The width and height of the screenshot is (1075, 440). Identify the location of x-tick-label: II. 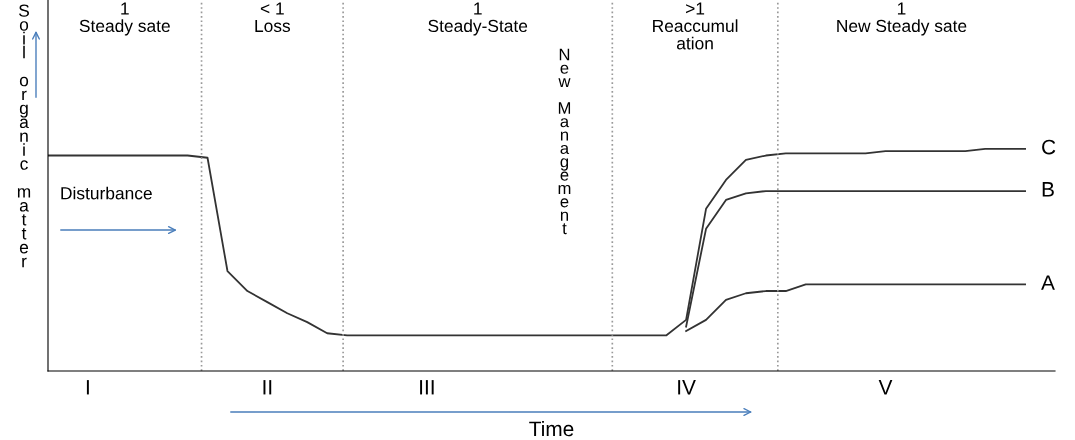
(267, 387).